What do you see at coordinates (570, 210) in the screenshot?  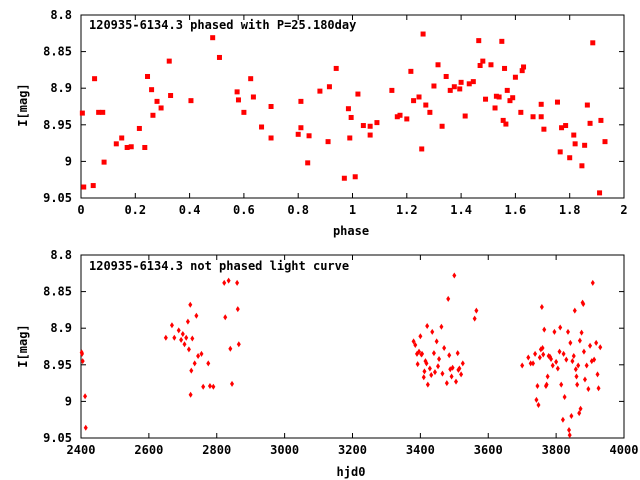 I see `x-tick-label: 1.8` at bounding box center [570, 210].